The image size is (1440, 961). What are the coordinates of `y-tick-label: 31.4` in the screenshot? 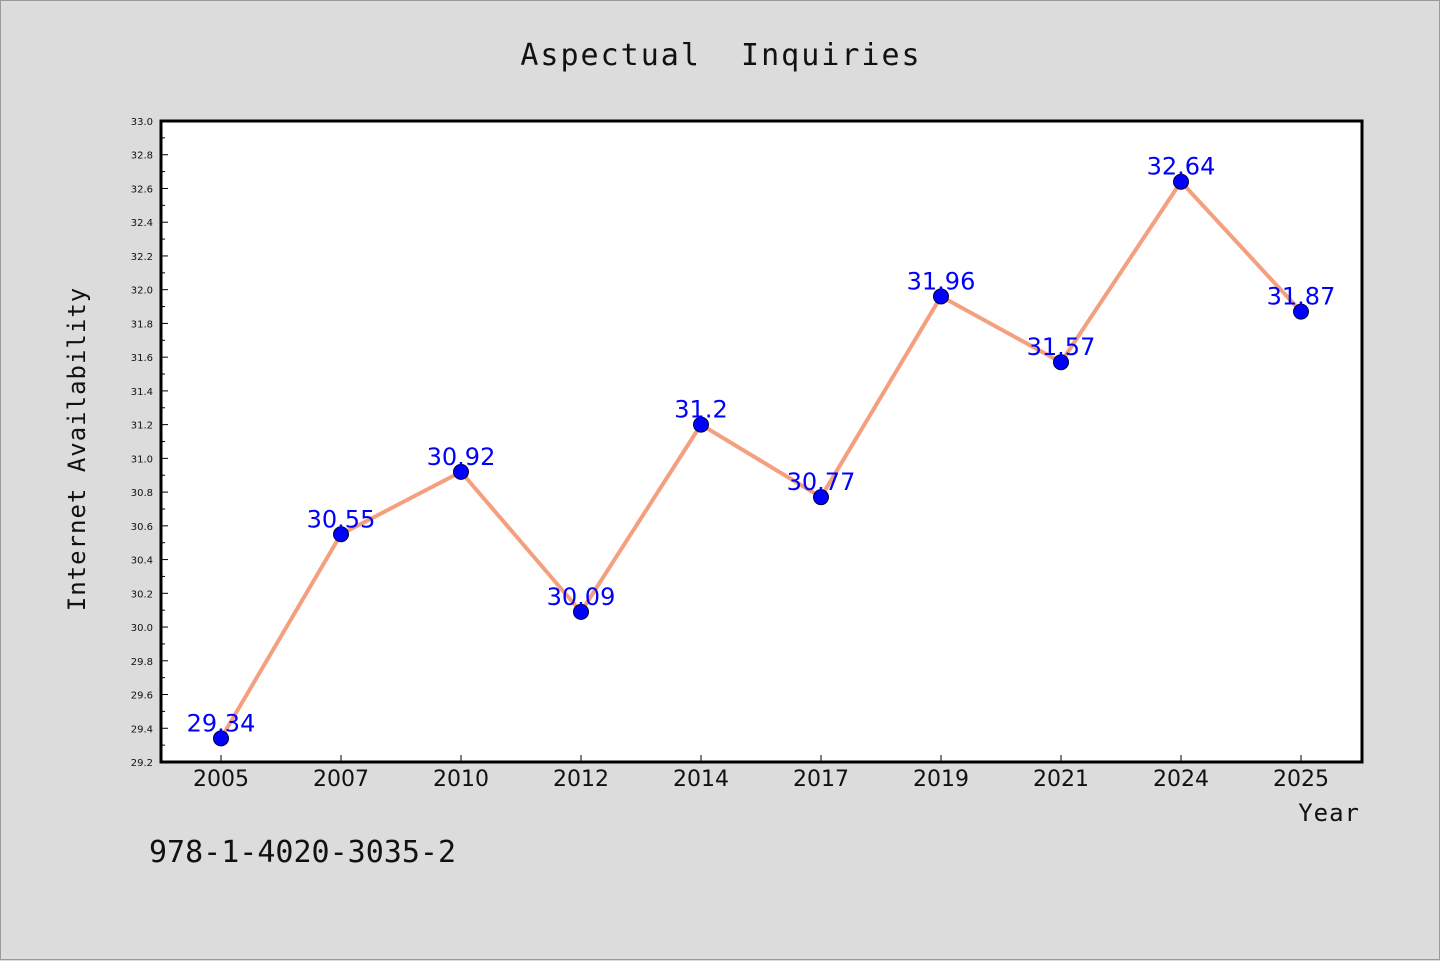 It's located at (142, 392).